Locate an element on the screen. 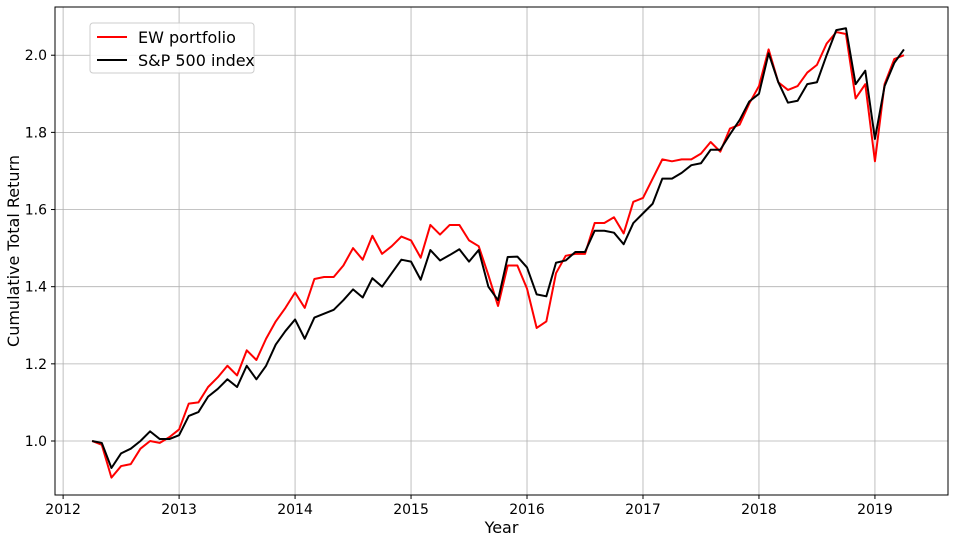  x-axis-label: Year is located at coordinates (501, 527).